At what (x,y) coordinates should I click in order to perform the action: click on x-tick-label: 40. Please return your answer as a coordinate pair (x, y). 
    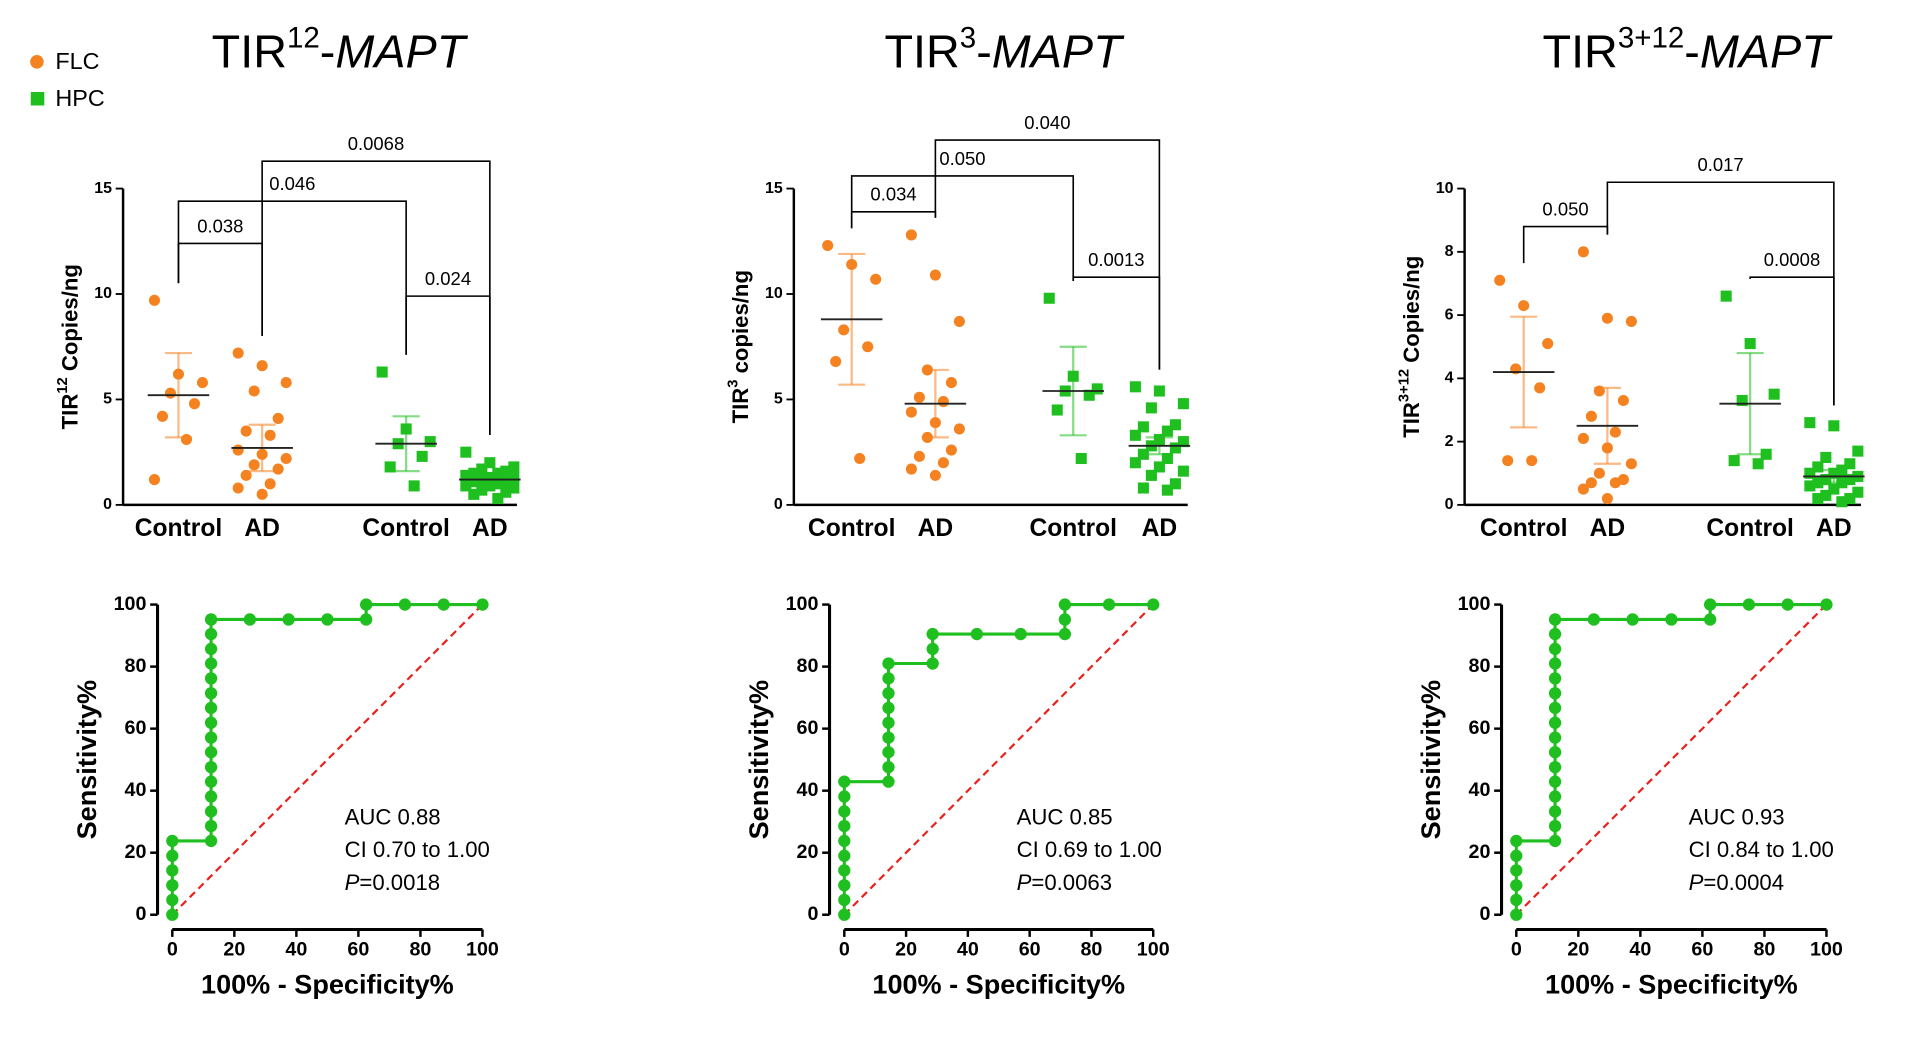
    Looking at the image, I should click on (968, 950).